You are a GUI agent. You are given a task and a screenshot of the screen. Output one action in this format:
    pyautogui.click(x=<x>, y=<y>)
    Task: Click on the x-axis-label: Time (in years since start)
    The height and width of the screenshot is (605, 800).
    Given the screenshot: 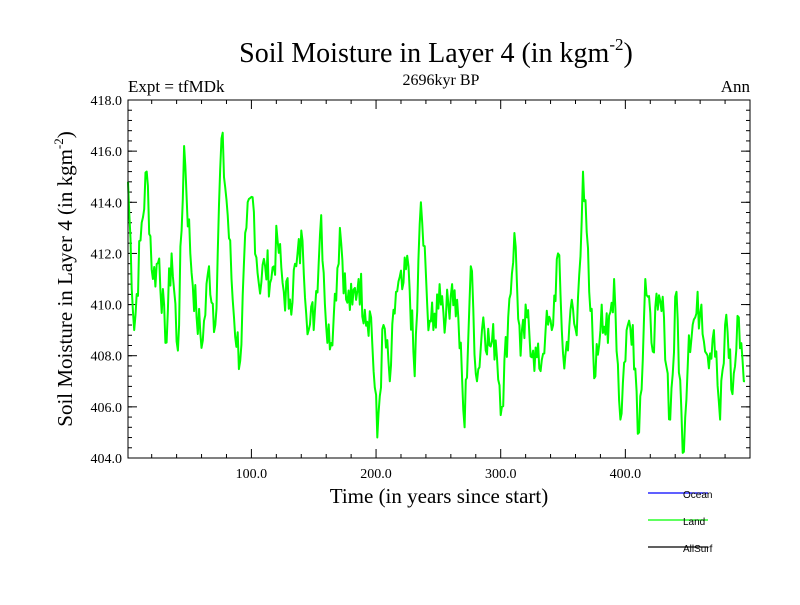 What is the action you would take?
    pyautogui.click(x=439, y=496)
    